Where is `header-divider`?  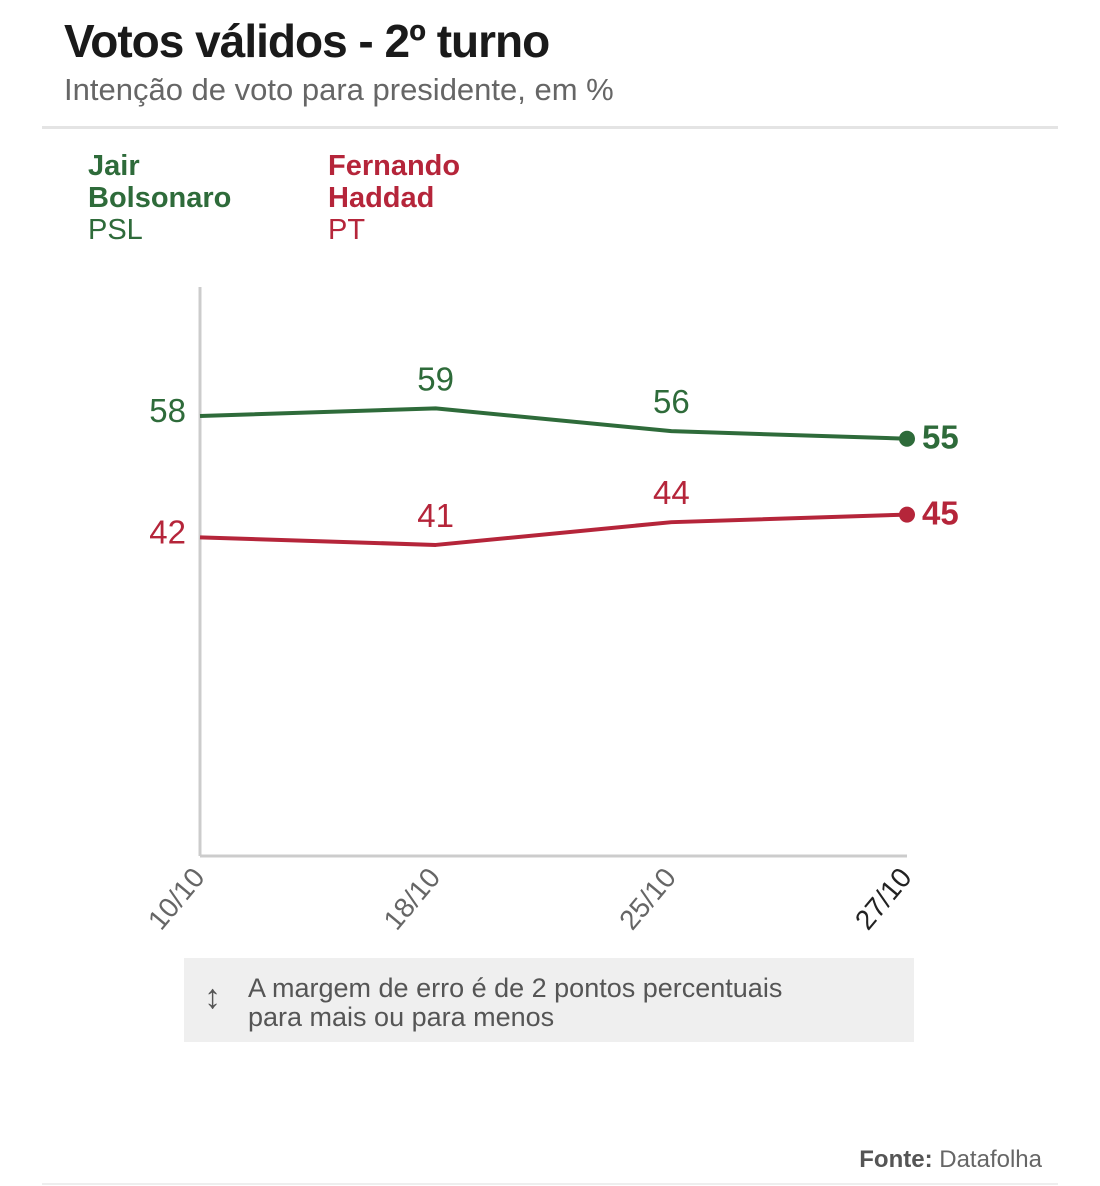 header-divider is located at coordinates (550, 127).